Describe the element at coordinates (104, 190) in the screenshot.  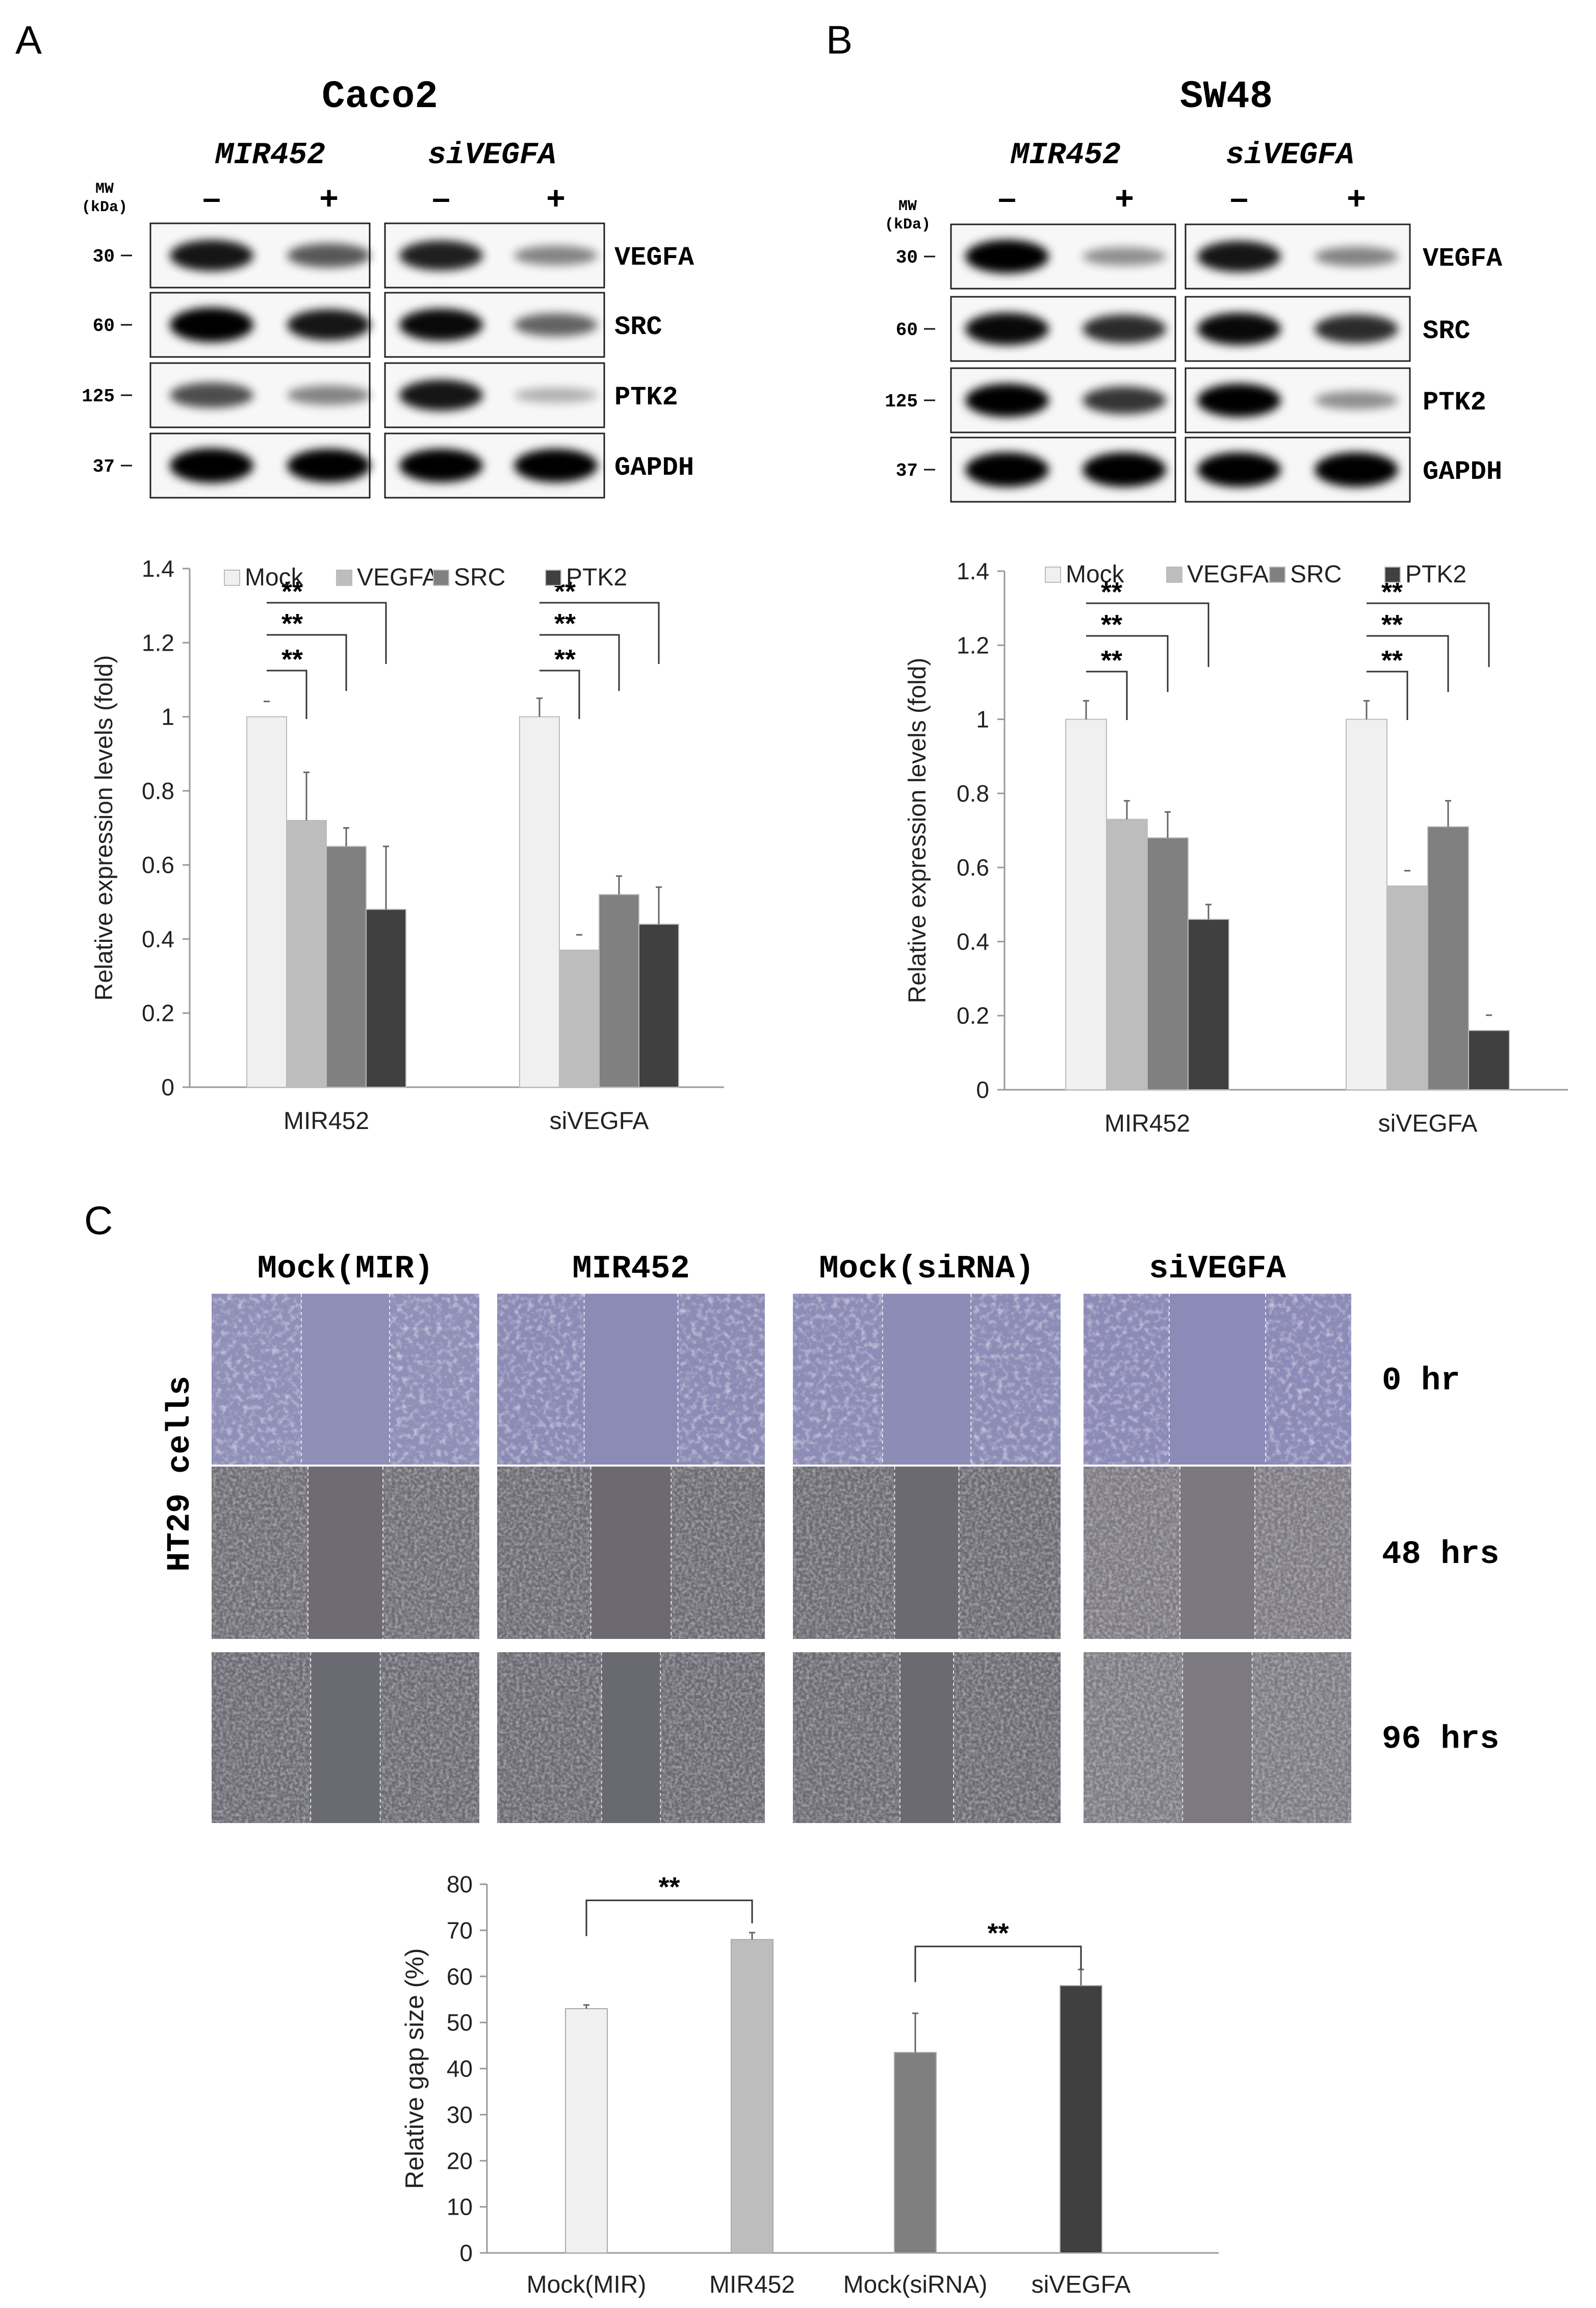
I see `mw-label: MW` at that location.